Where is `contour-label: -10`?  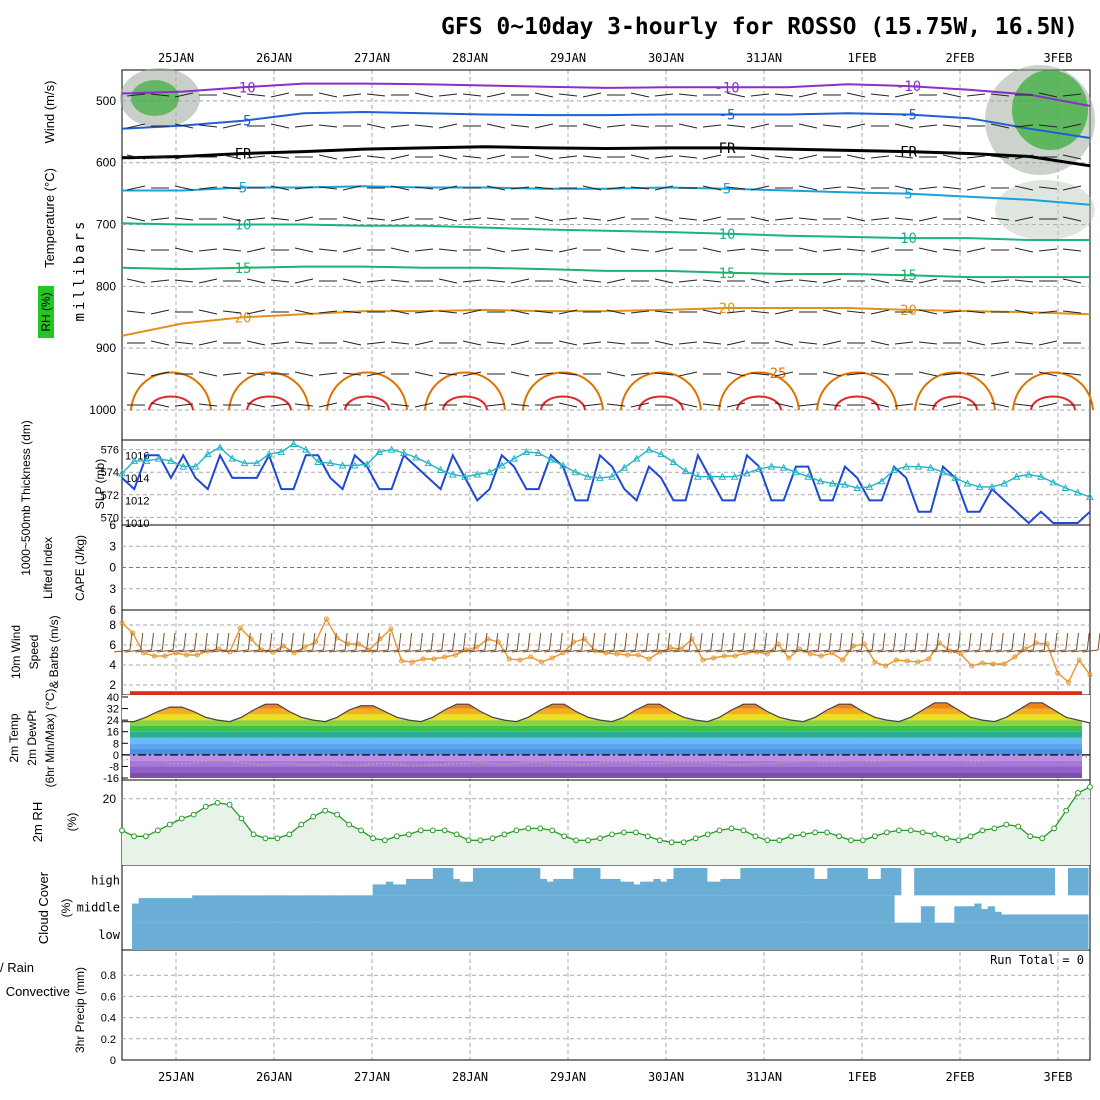 contour-label: -10 is located at coordinates (242, 88).